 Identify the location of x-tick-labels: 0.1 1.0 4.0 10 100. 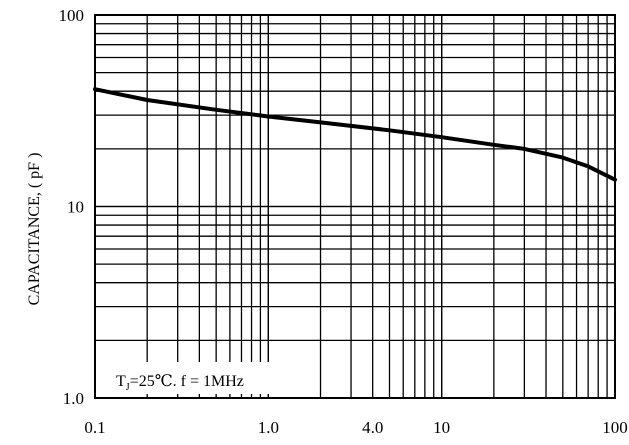
(355, 427).